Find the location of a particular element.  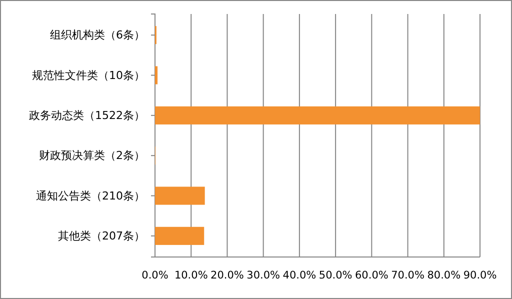

y-tick-label: 其他类（207条） is located at coordinates (101, 235).